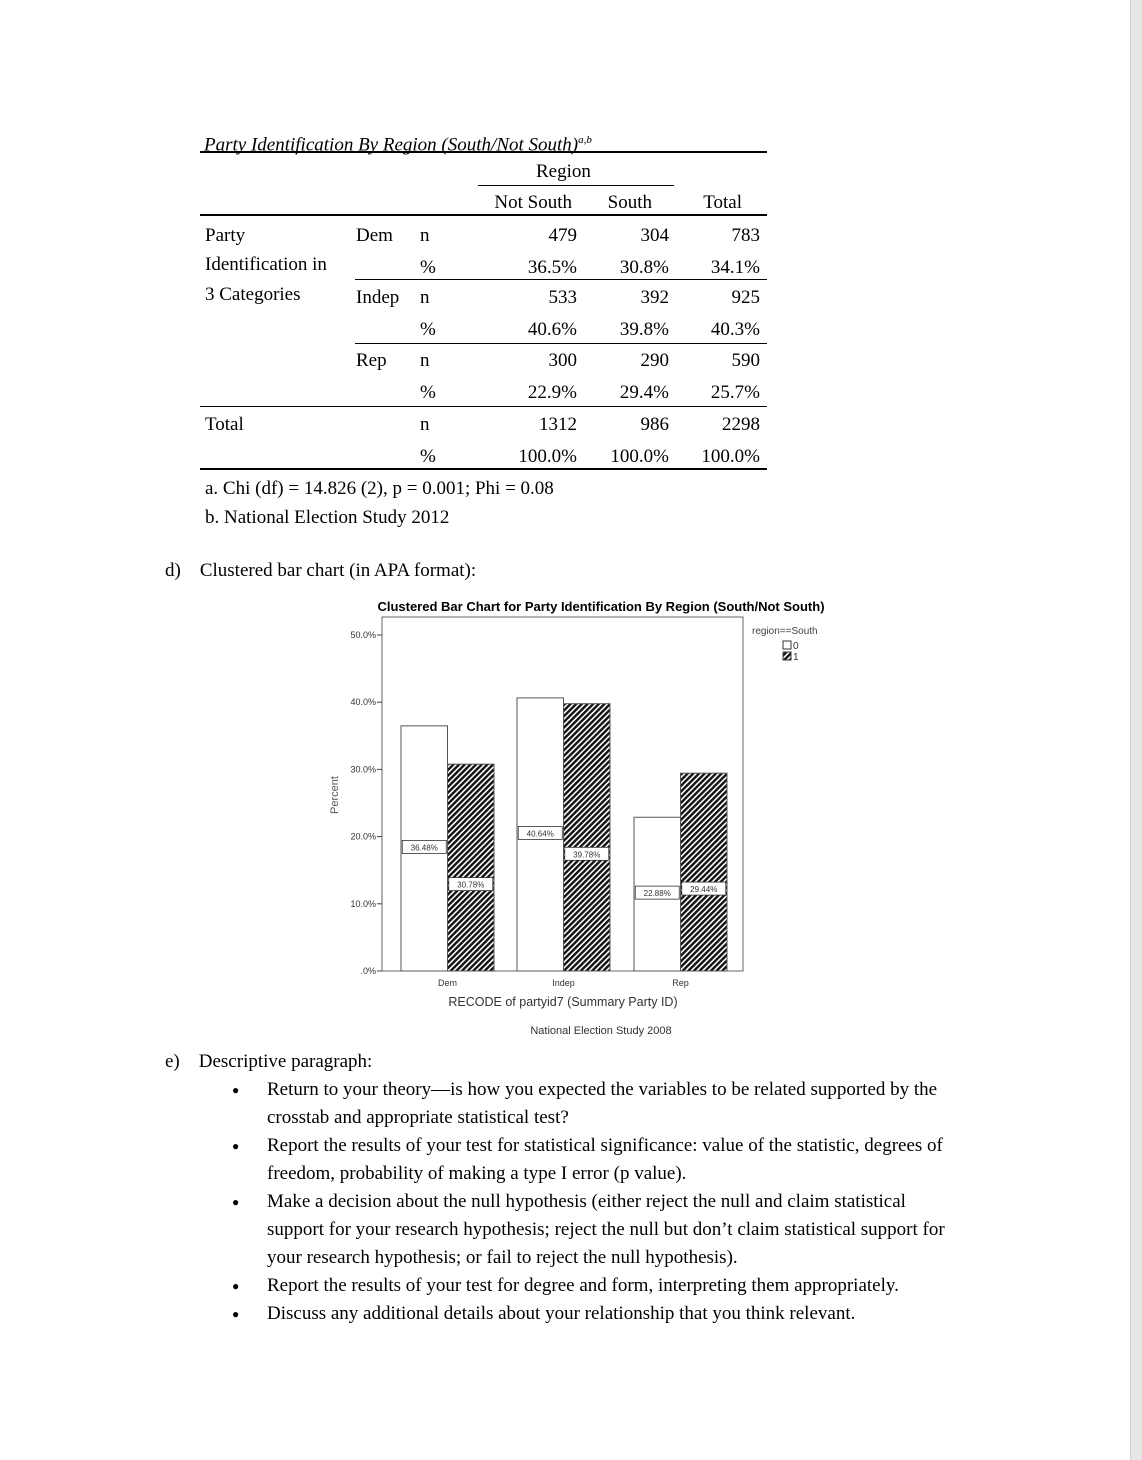 Image resolution: width=1142 pixels, height=1460 pixels. Describe the element at coordinates (722, 202) in the screenshot. I see `col-header: Total` at that location.